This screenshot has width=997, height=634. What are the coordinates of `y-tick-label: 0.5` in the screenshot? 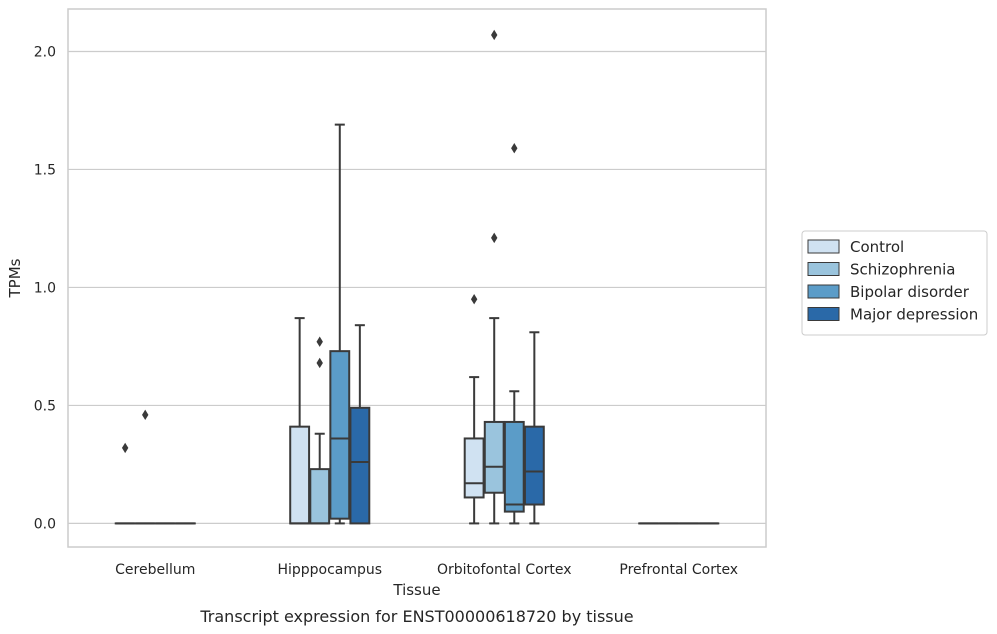 It's located at (45, 406).